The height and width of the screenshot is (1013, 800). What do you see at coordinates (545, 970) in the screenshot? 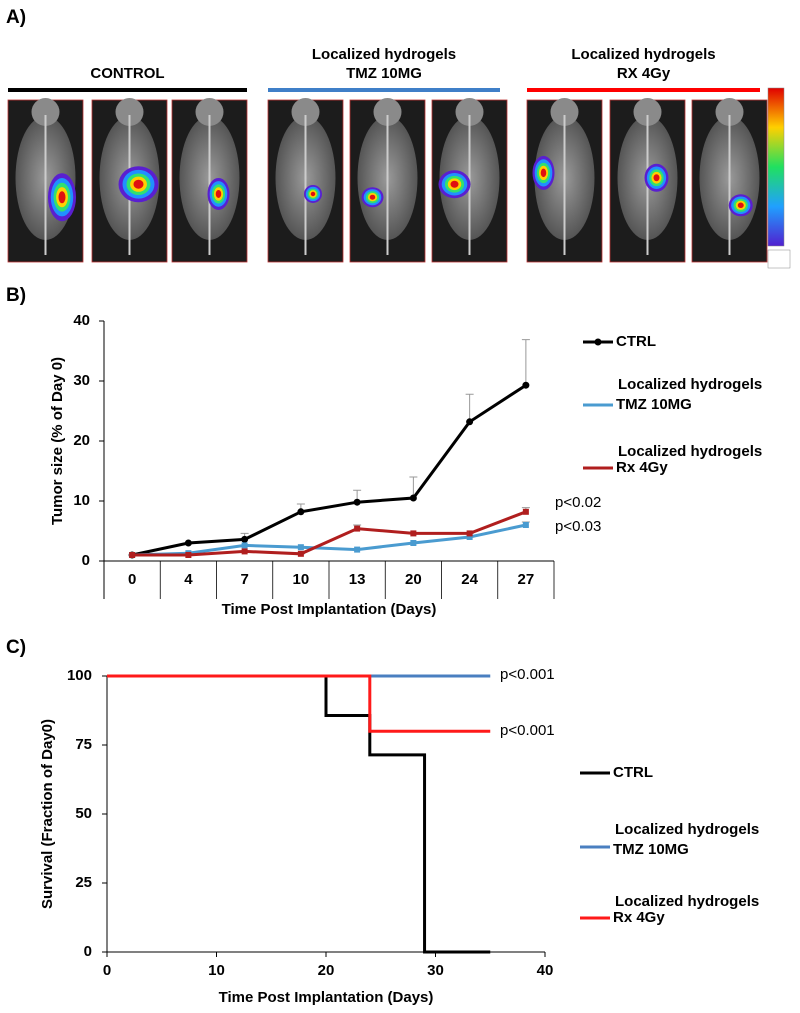
I see `x-tick-label: 40` at bounding box center [545, 970].